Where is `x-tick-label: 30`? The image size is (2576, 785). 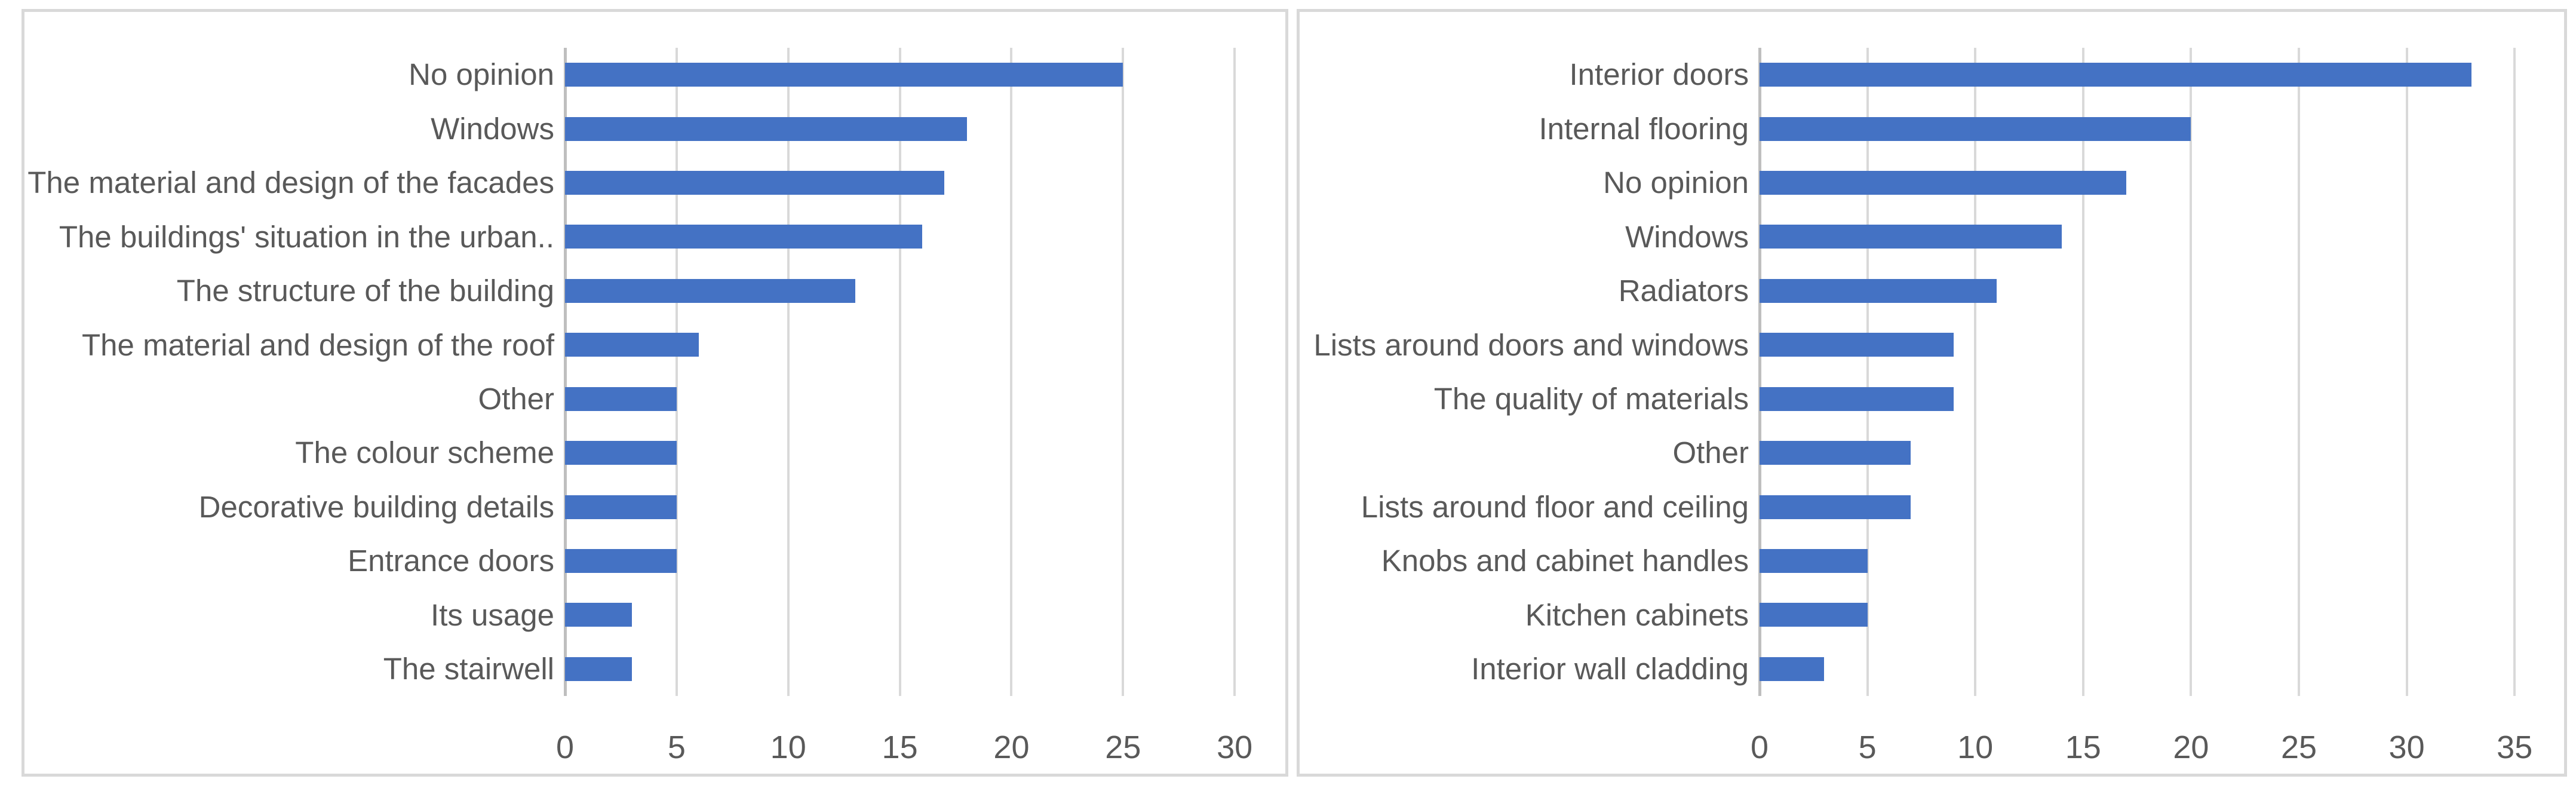
x-tick-label: 30 is located at coordinates (1235, 747).